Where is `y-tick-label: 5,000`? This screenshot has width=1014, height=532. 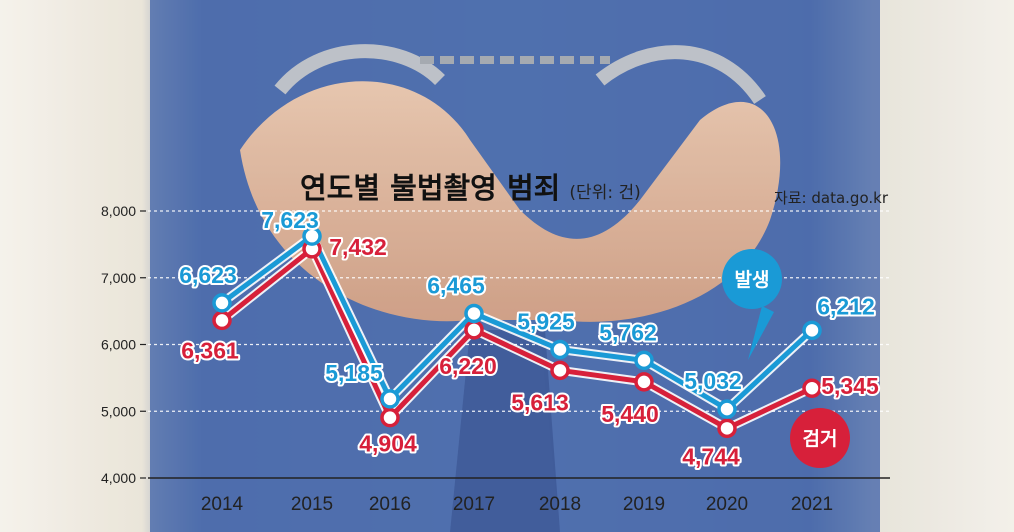
y-tick-label: 5,000 is located at coordinates (118, 411).